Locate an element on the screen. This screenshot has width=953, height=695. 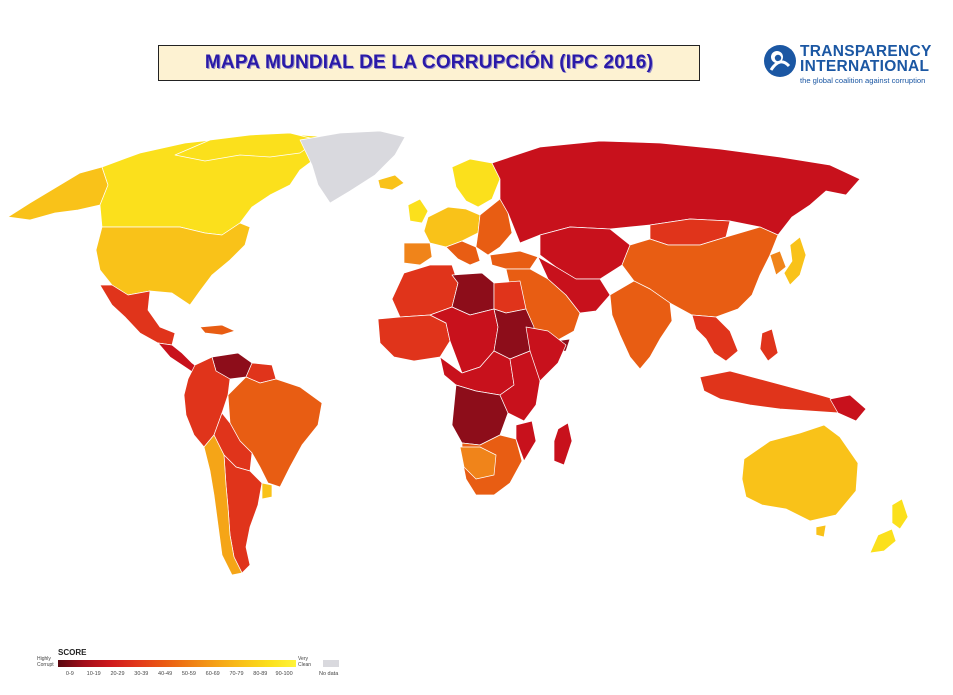
region-western-europe is located at coordinates (452, 227).